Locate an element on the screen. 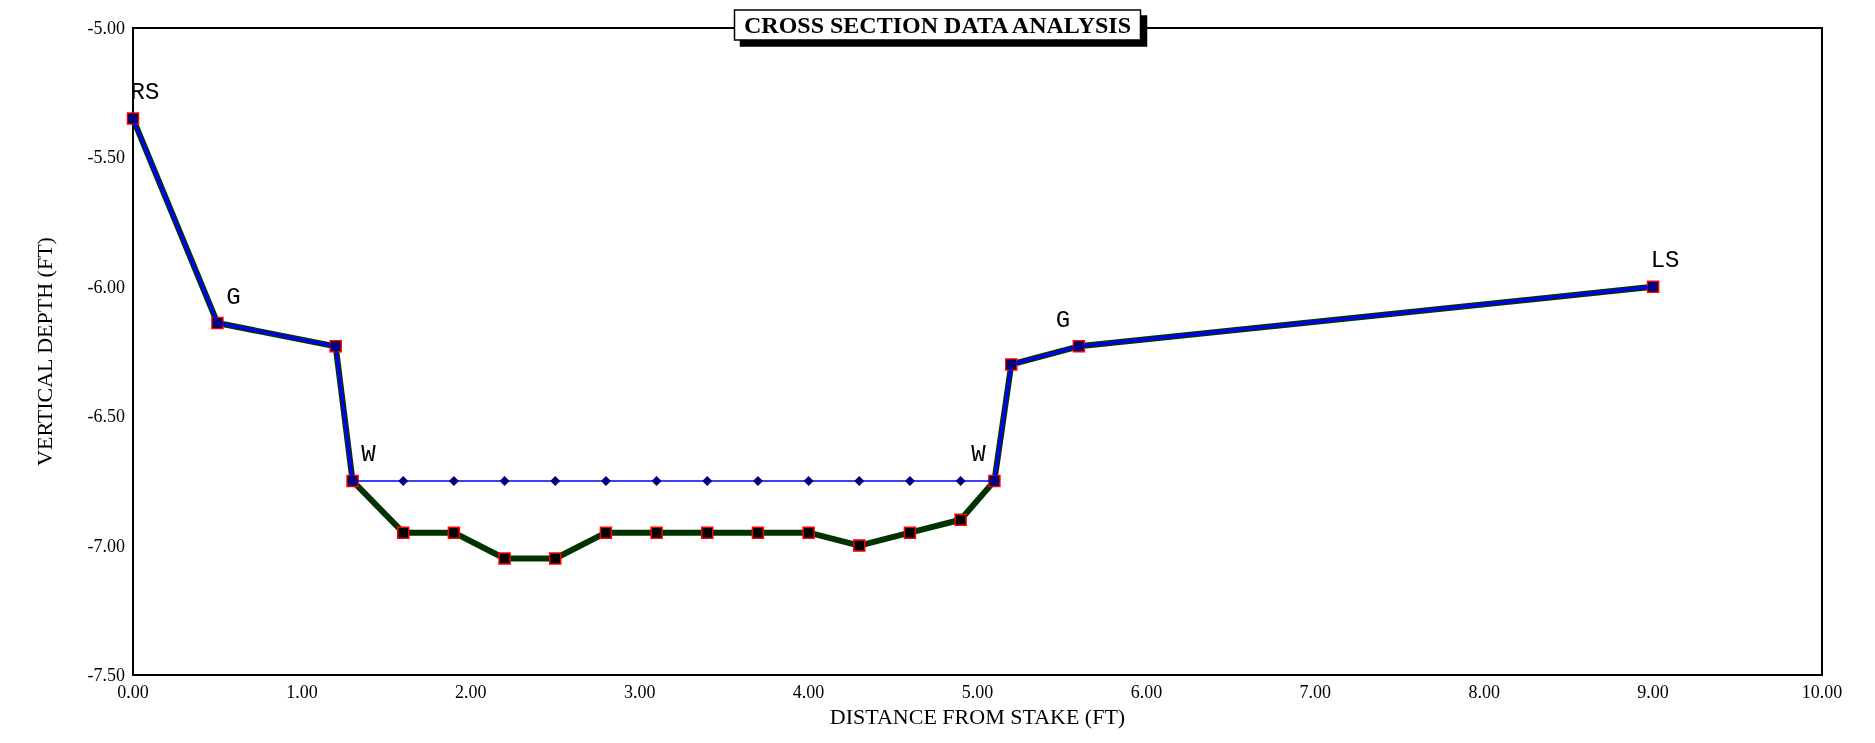  x-tick-label: 10.00 is located at coordinates (1822, 692).